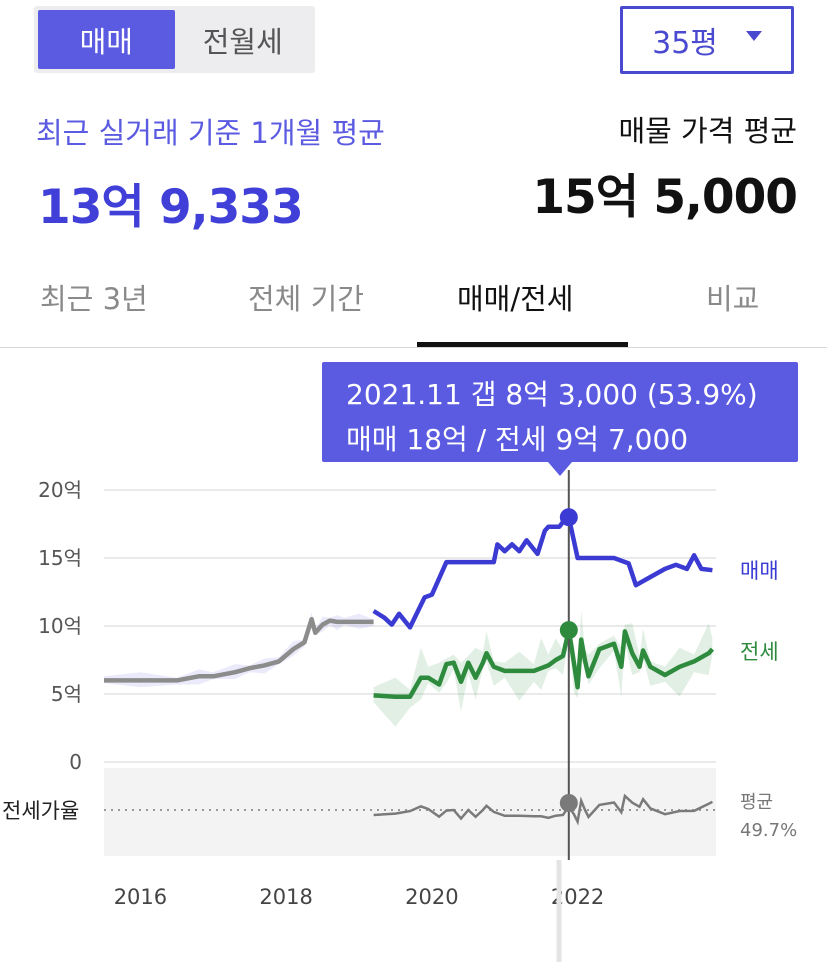 This screenshot has height=962, width=827. I want to click on tab-recent-3-years: 최근 3년, so click(94, 299).